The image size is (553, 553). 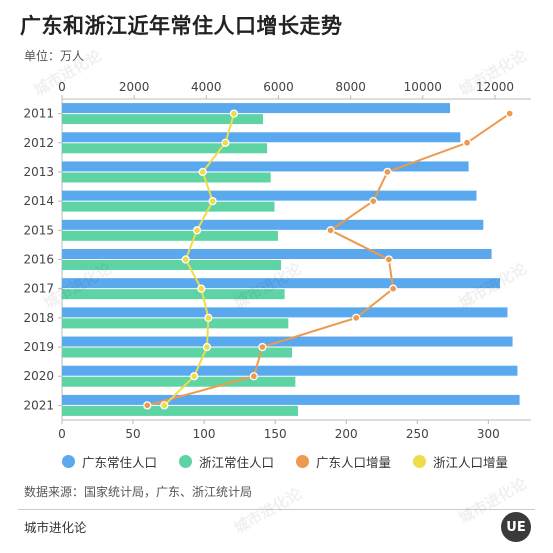 What do you see at coordinates (350, 87) in the screenshot?
I see `top-axis-tick-label: 8000` at bounding box center [350, 87].